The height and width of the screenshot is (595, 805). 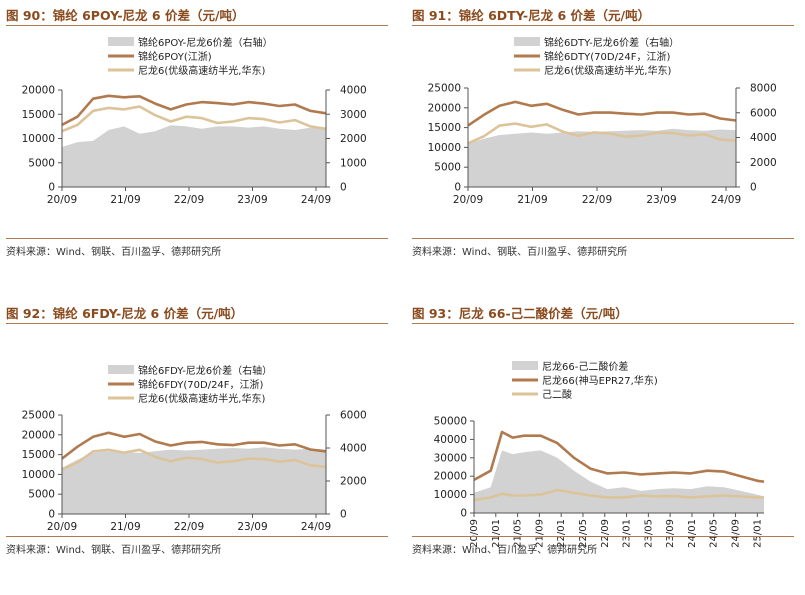 I want to click on x-tick-label: 24/05, so click(x=714, y=533).